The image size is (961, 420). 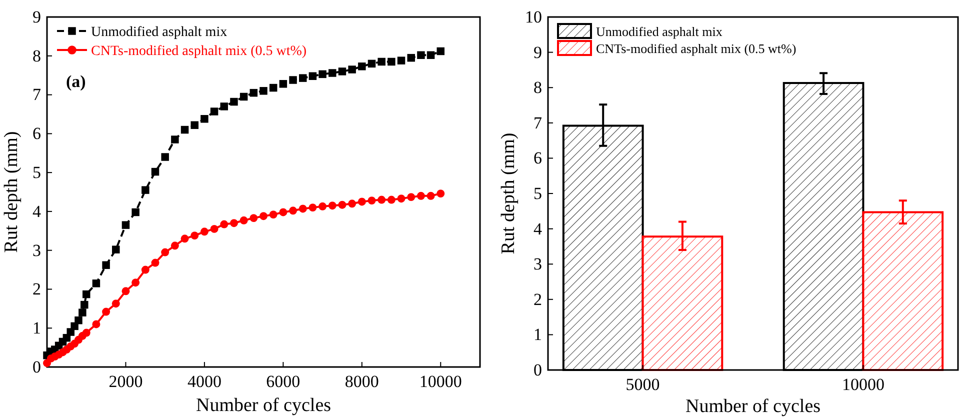 What do you see at coordinates (643, 384) in the screenshot?
I see `x-tick-label: 5000` at bounding box center [643, 384].